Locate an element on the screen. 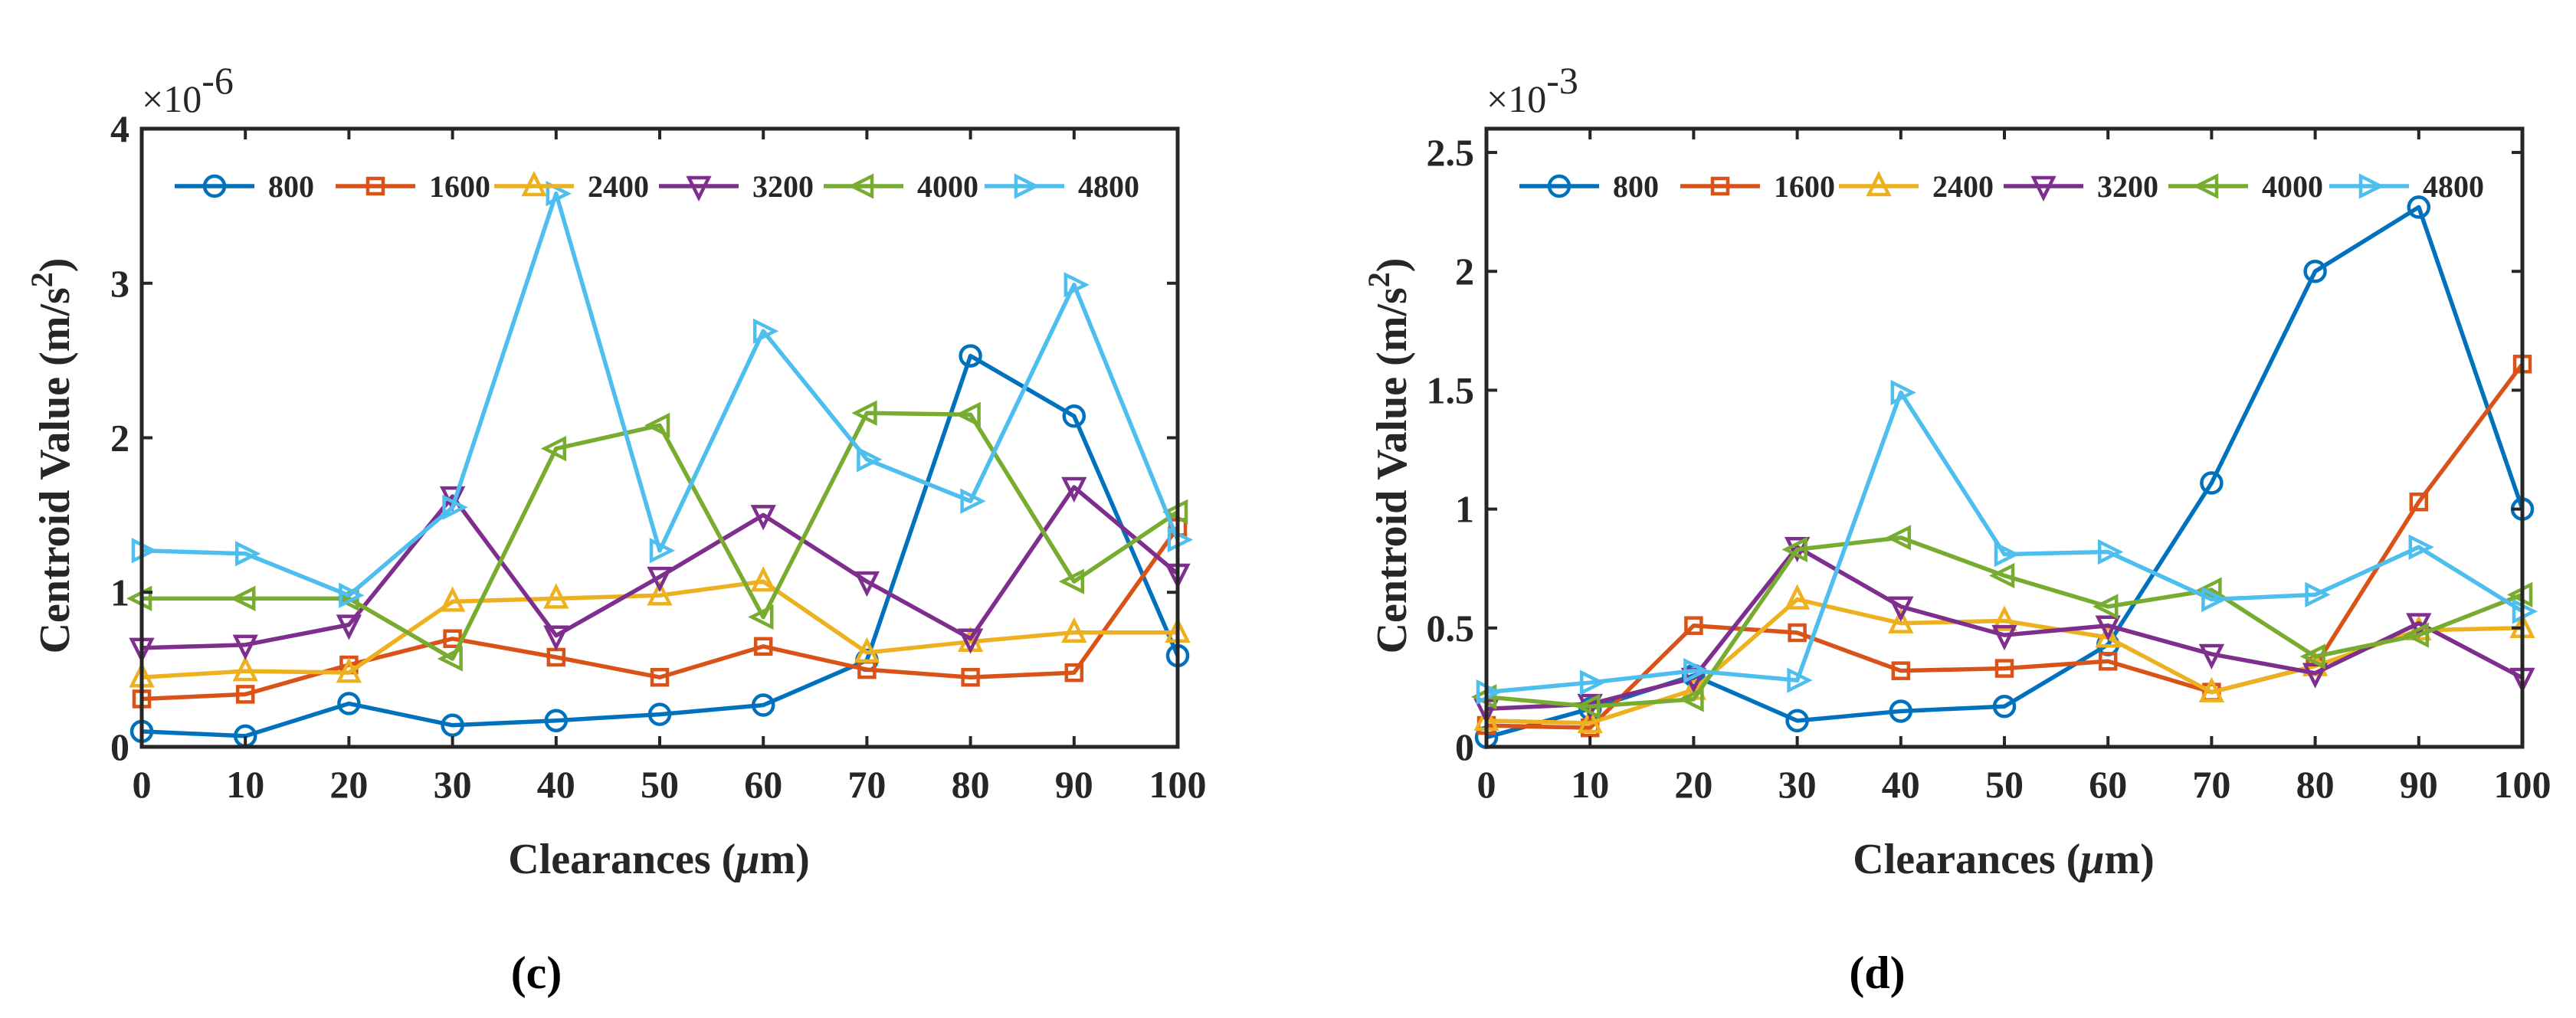 This screenshot has height=1018, width=2576. legend-label-4000-c: 4000 is located at coordinates (948, 186).